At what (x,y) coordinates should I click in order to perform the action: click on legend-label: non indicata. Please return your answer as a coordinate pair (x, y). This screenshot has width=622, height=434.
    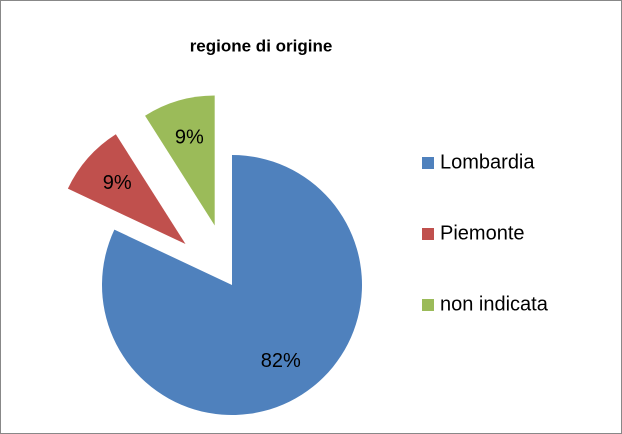
    Looking at the image, I should click on (494, 304).